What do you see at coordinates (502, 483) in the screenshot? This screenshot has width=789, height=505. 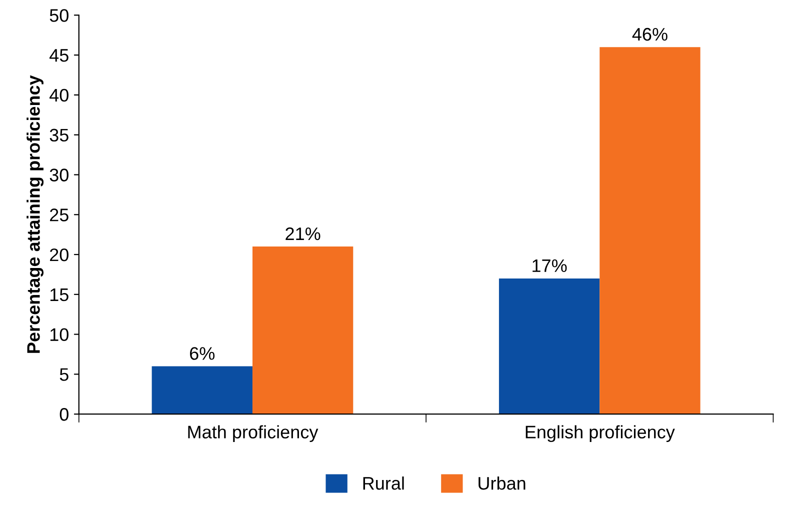 I see `legend-label: Urban` at bounding box center [502, 483].